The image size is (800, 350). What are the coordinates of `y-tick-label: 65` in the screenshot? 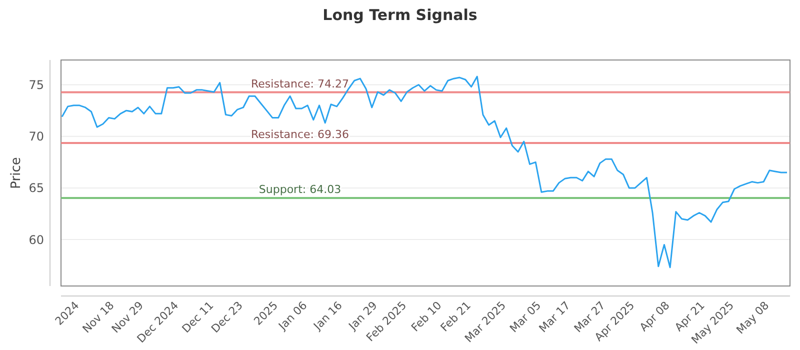 It's located at (36, 188).